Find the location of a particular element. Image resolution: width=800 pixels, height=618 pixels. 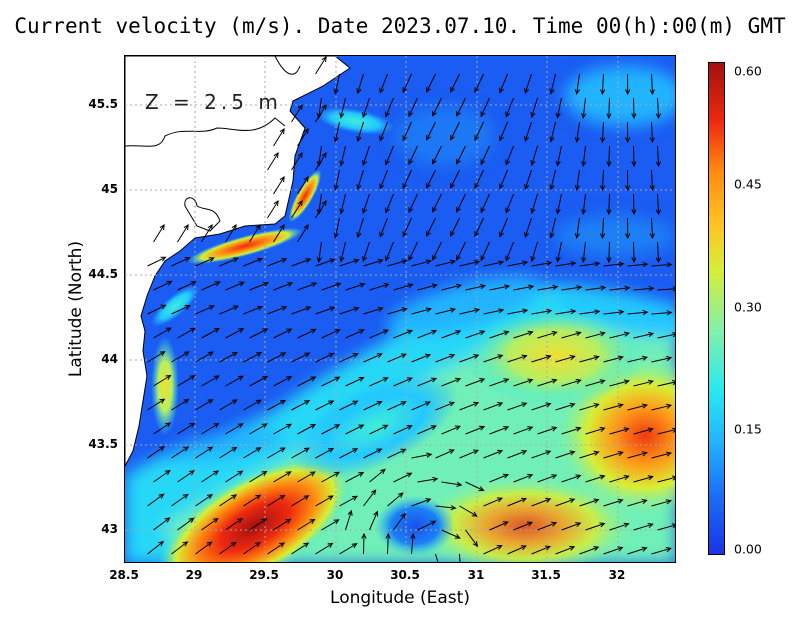

colorbar-tick-label: 0.00 is located at coordinates (748, 549).